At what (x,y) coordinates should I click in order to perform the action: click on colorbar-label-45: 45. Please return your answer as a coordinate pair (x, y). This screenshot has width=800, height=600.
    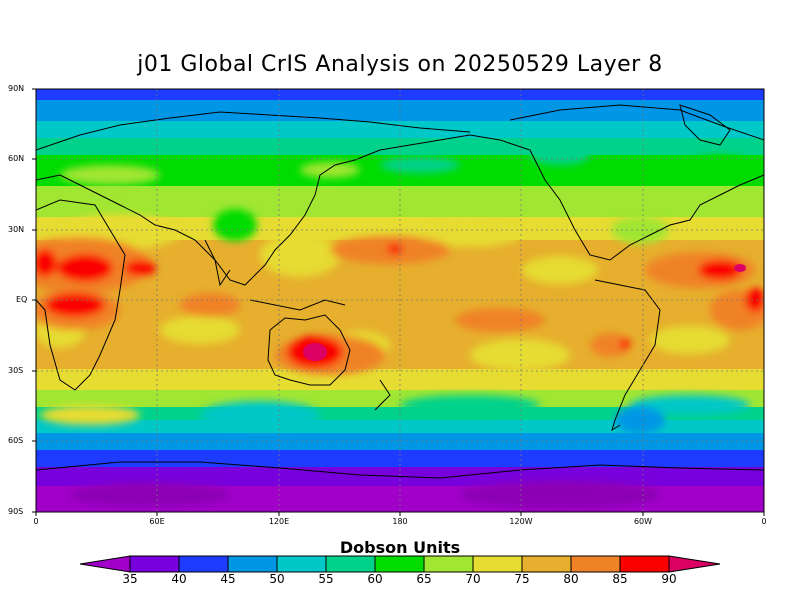
    Looking at the image, I should click on (228, 579).